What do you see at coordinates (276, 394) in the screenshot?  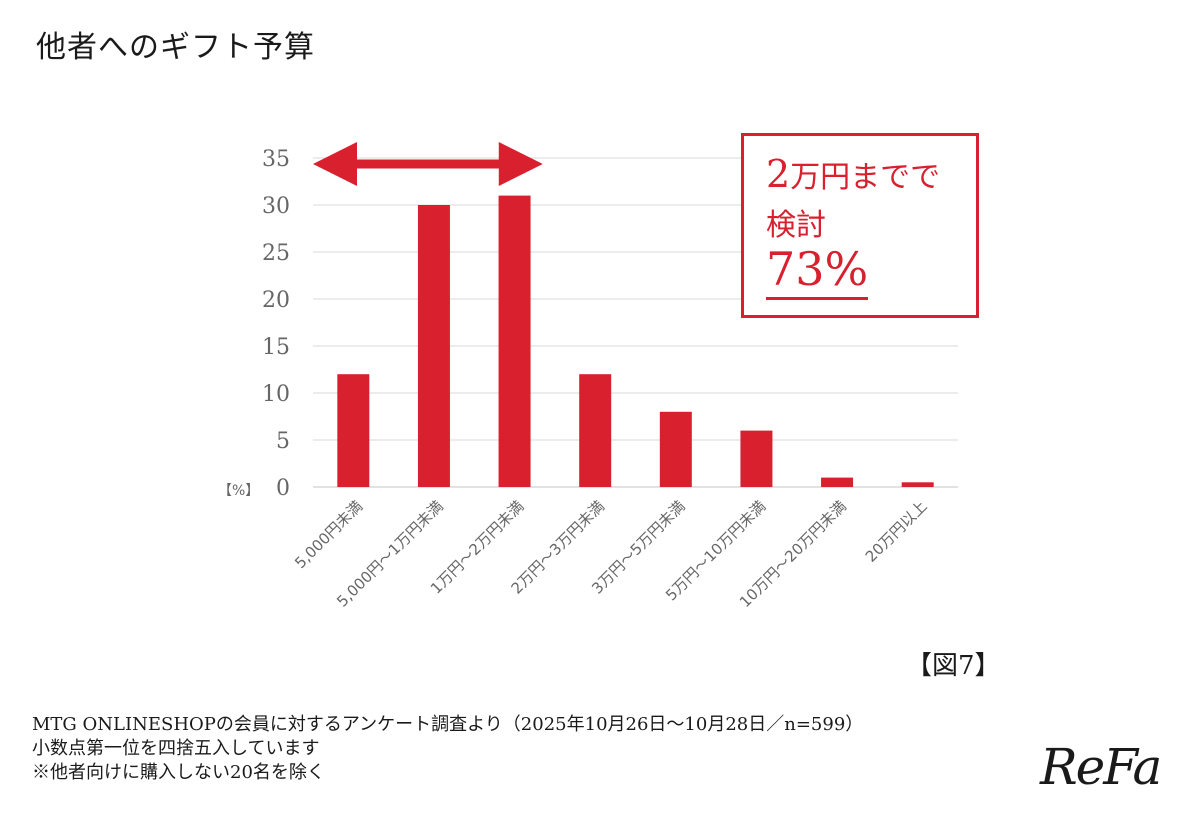 I see `y-tick-label: 10` at bounding box center [276, 394].